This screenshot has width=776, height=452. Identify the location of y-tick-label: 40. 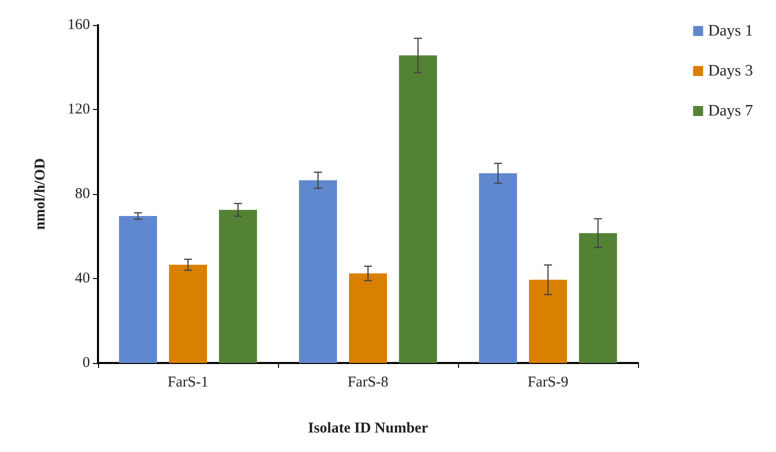
(82, 278).